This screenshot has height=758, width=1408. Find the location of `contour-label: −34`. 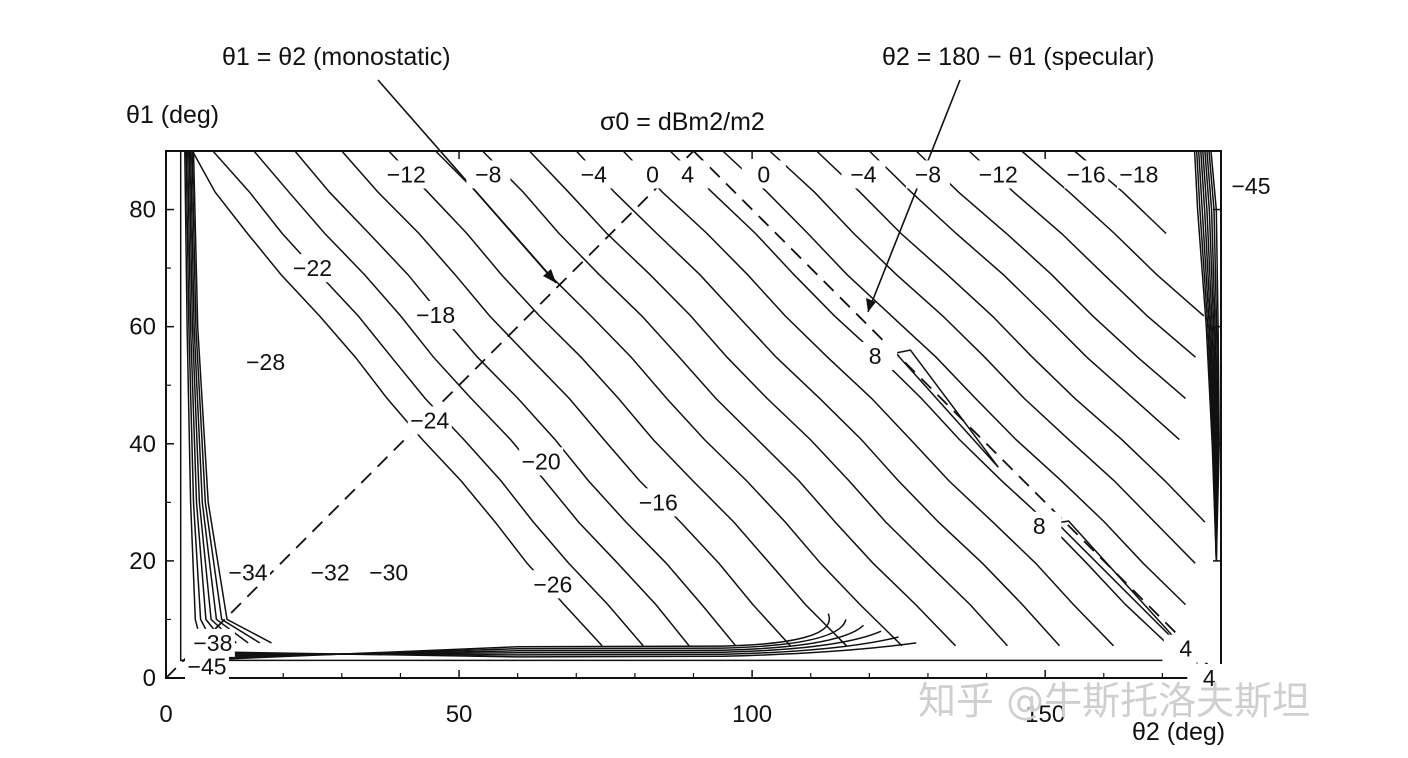

contour-label: −34 is located at coordinates (248, 573).